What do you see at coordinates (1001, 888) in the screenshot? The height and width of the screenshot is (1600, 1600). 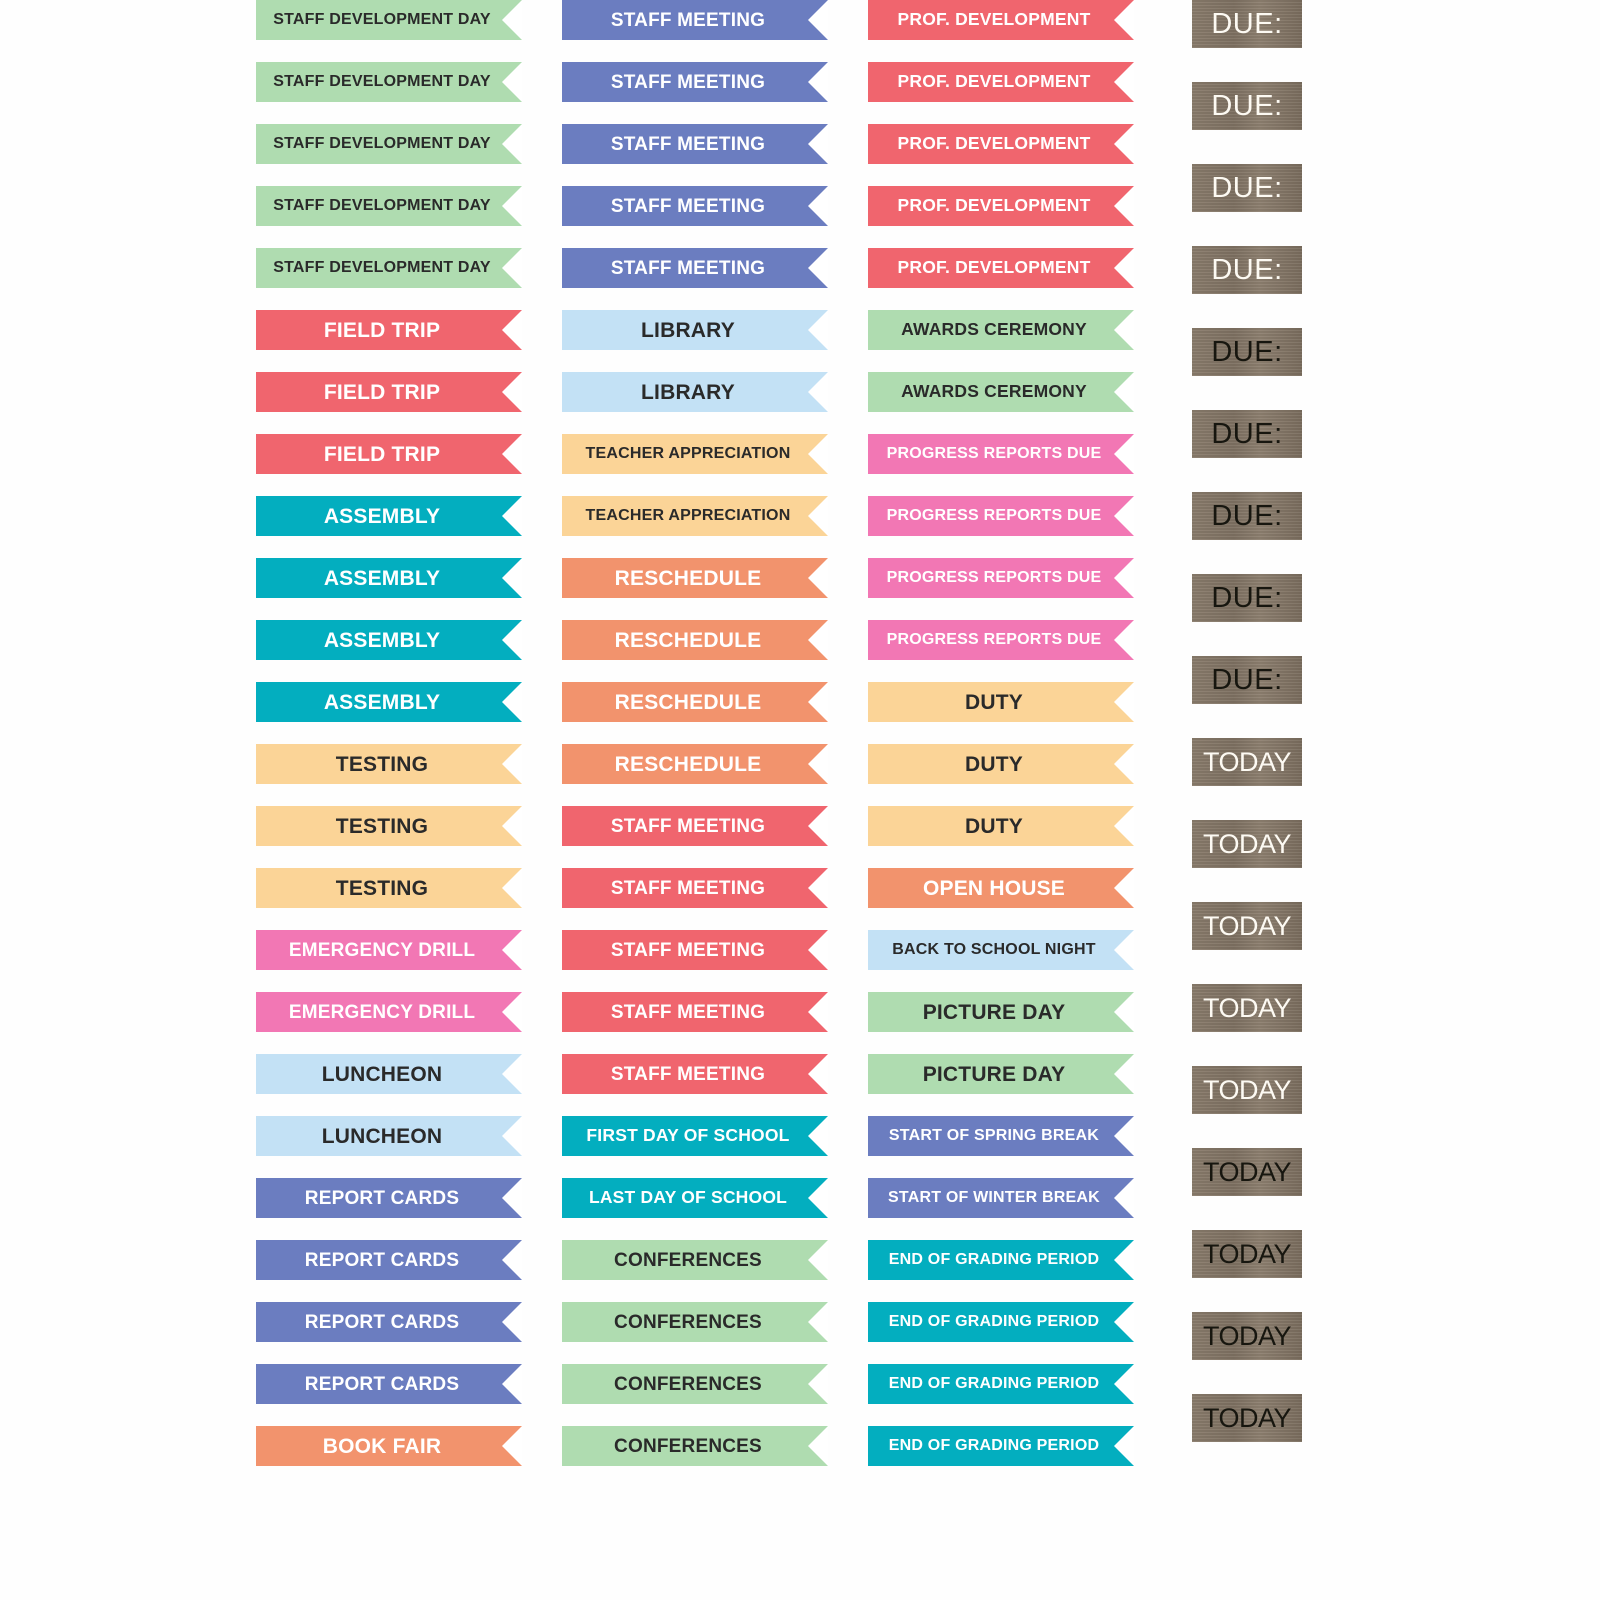 I see `ribbon-sticker: OPEN HOUSE` at bounding box center [1001, 888].